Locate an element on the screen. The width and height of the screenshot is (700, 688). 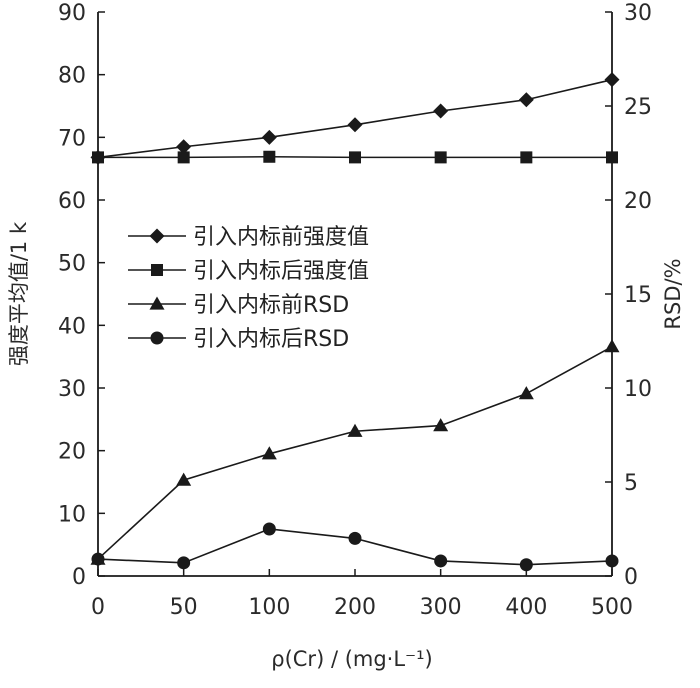
legend-label: 引入内标前RSD is located at coordinates (271, 305).